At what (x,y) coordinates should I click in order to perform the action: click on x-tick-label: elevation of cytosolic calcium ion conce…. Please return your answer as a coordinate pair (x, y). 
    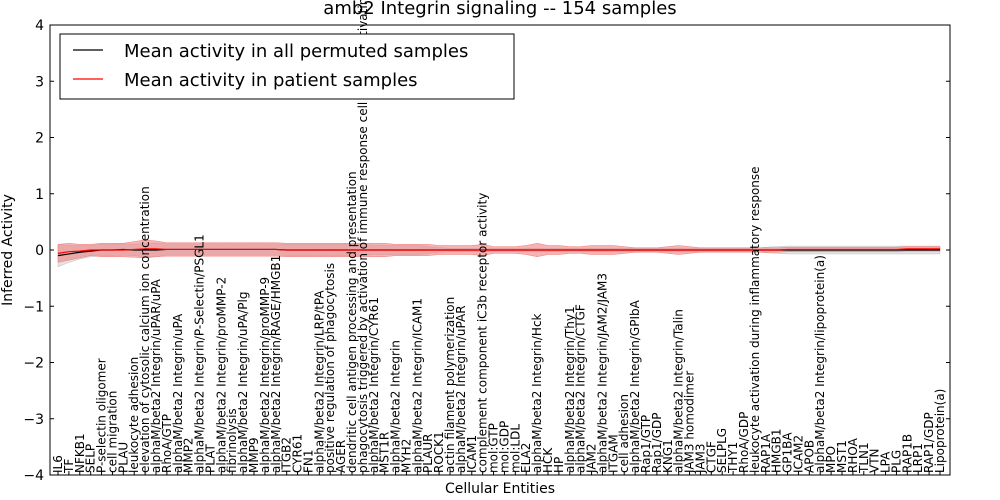
    Looking at the image, I should click on (145, 329).